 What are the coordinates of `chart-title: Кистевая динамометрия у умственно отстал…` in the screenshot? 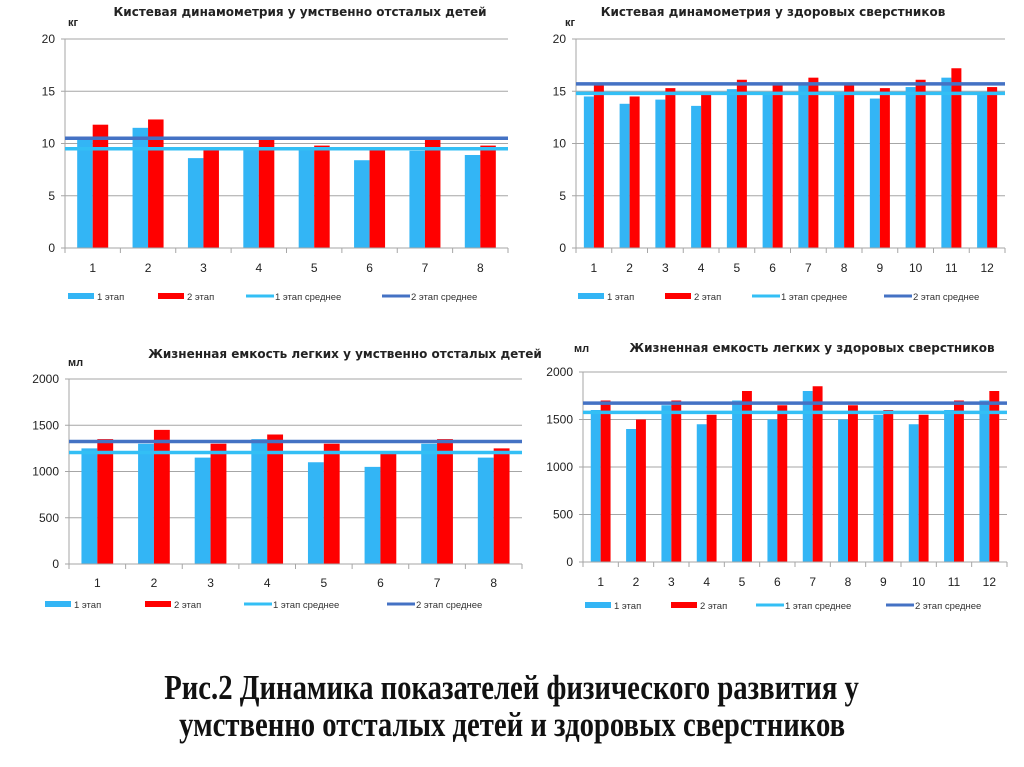 It's located at (299, 12).